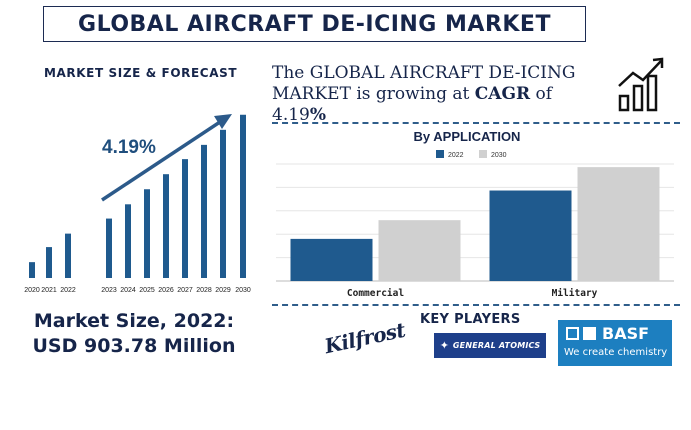 This screenshot has height=430, width=691. What do you see at coordinates (589, 333) in the screenshot?
I see `basf-square-filled-icon` at bounding box center [589, 333].